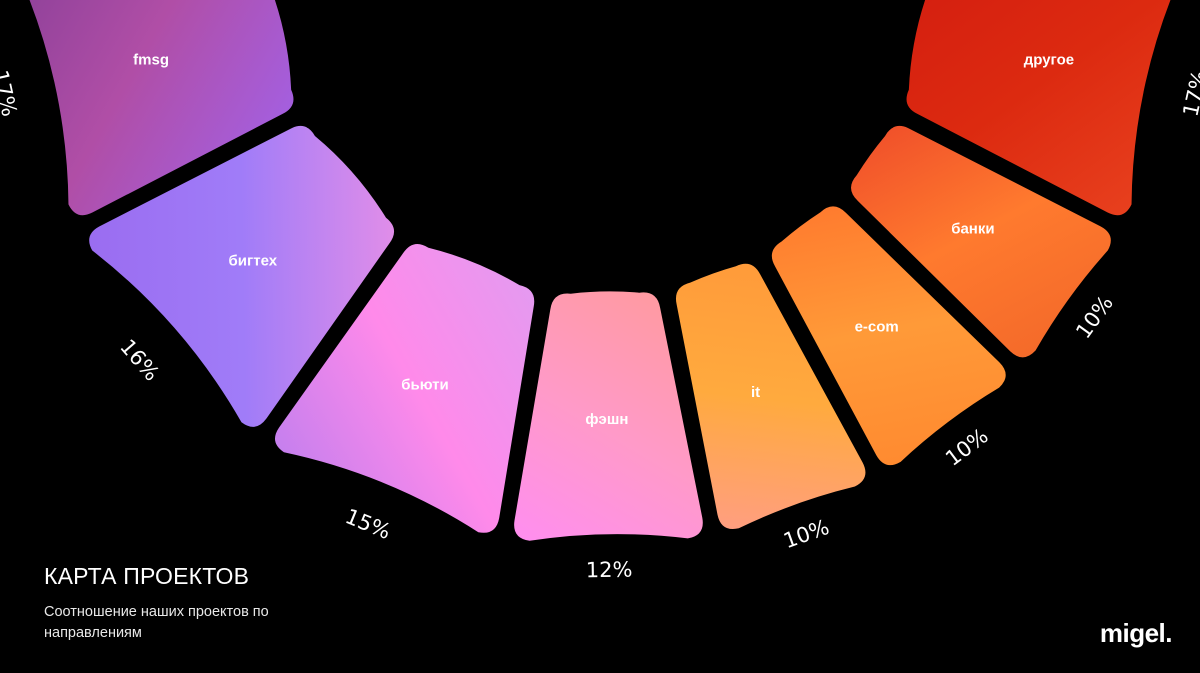  What do you see at coordinates (606, 419) in the screenshot?
I see `segment-label-фэшн: фэшн` at bounding box center [606, 419].